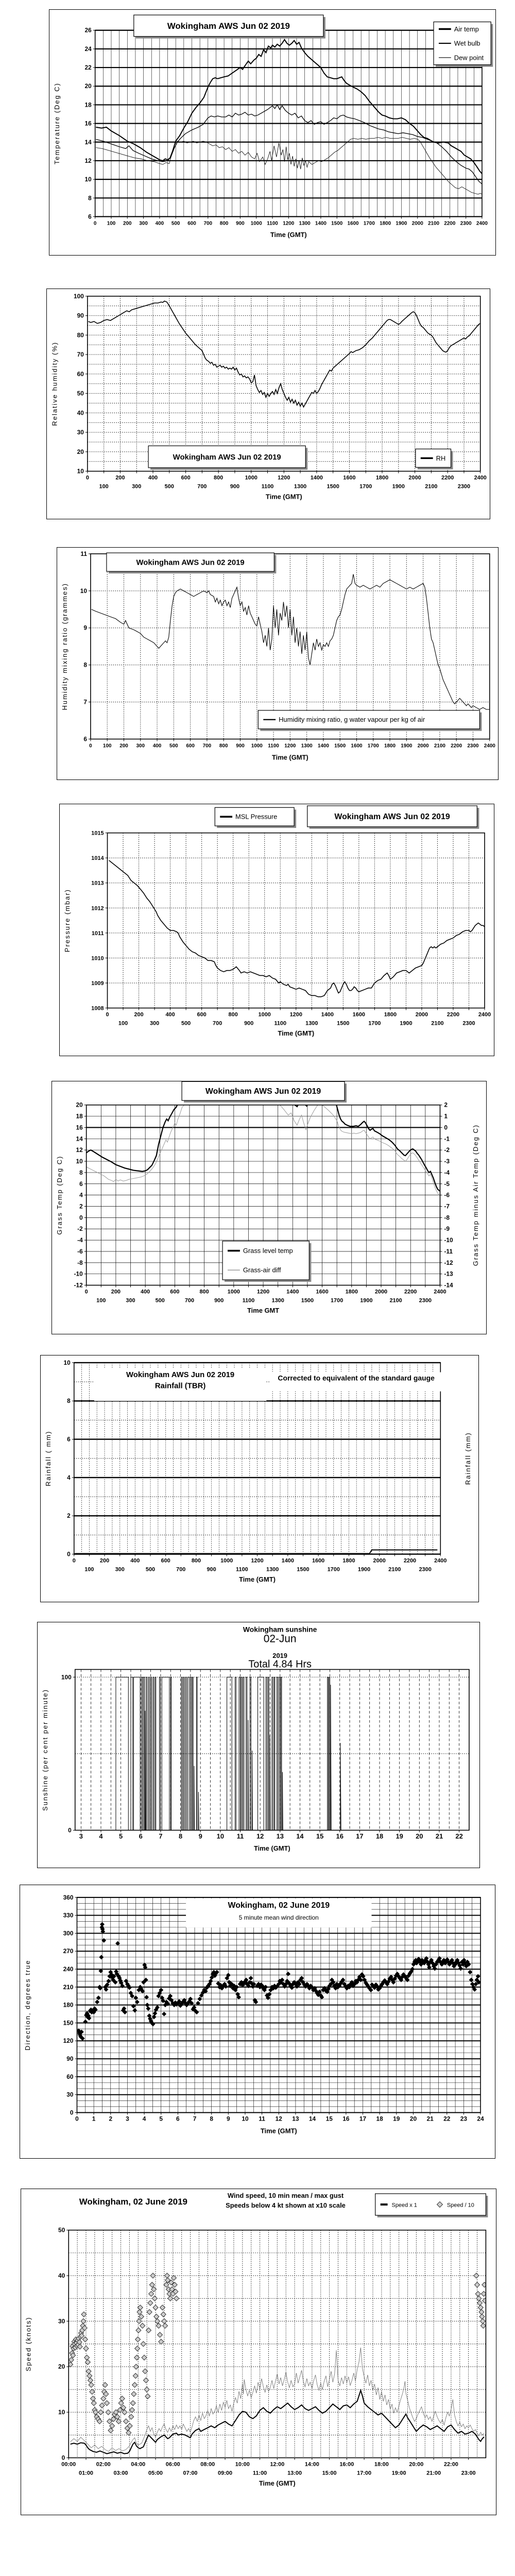 The width and height of the screenshot is (515, 2576). Describe the element at coordinates (191, 223) in the screenshot. I see `svg-text: 600` at that location.